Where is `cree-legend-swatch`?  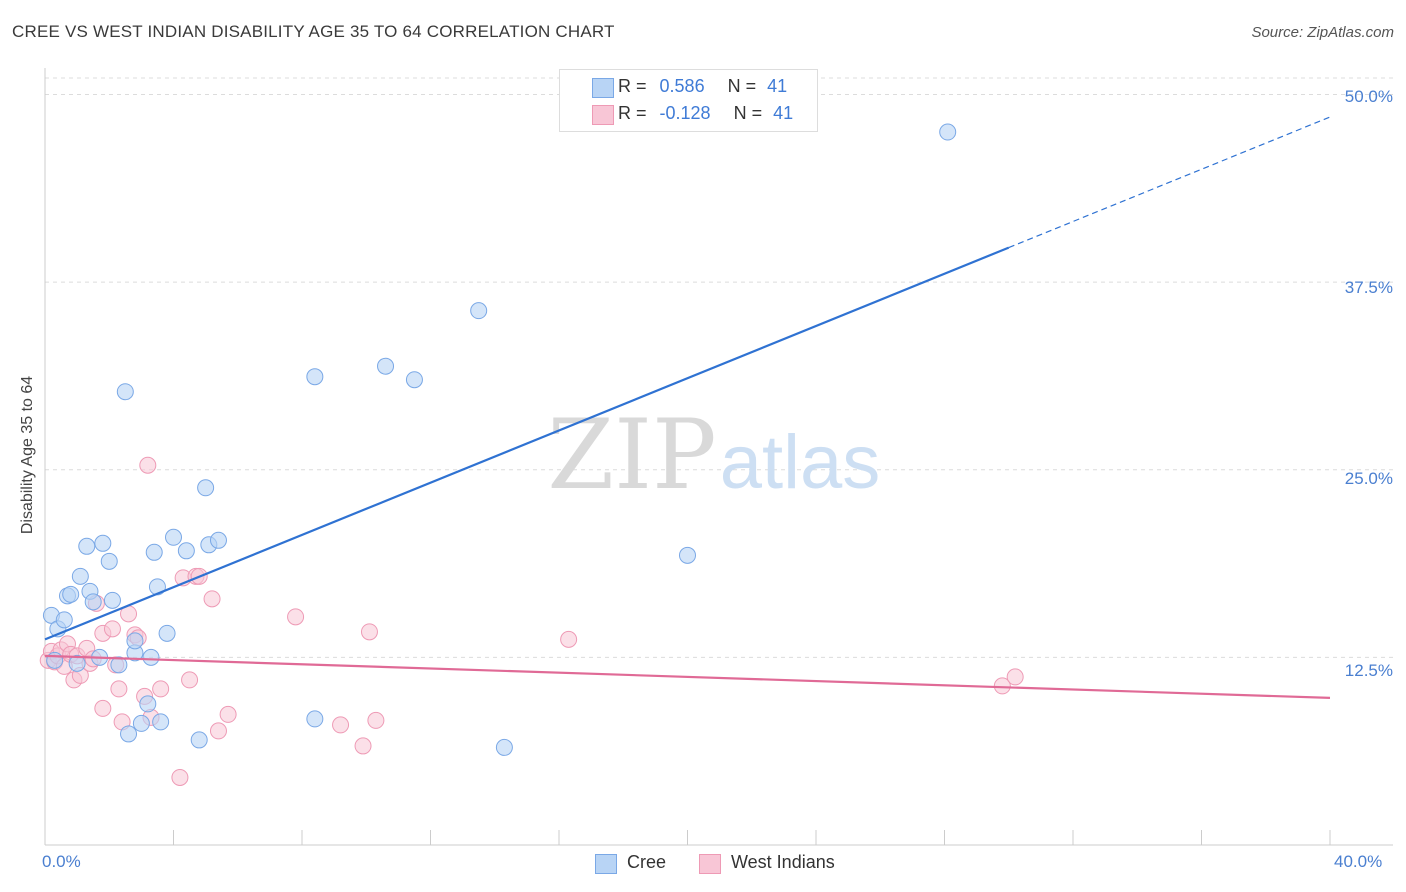 cree-legend-swatch is located at coordinates (606, 864).